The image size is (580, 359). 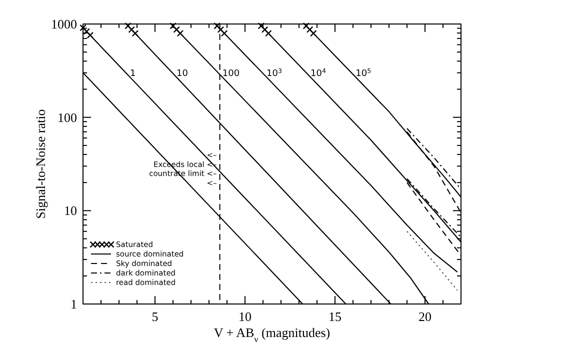 I want to click on x-axis-title: V + AB$_{ν}$ (magnitudes), so click(x=272, y=334).